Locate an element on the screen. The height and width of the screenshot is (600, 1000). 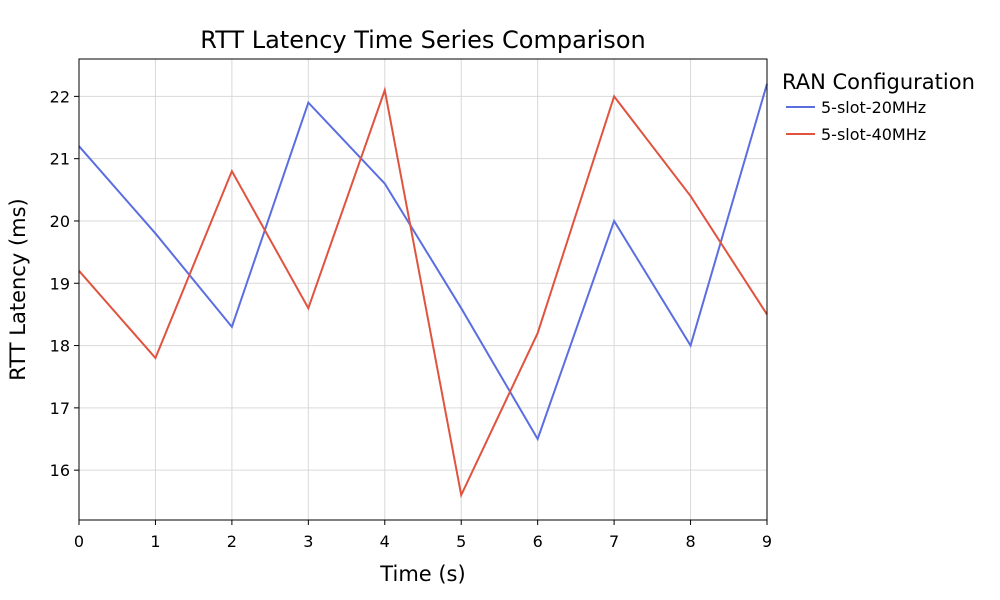
x-tick-label: 7 is located at coordinates (614, 541).